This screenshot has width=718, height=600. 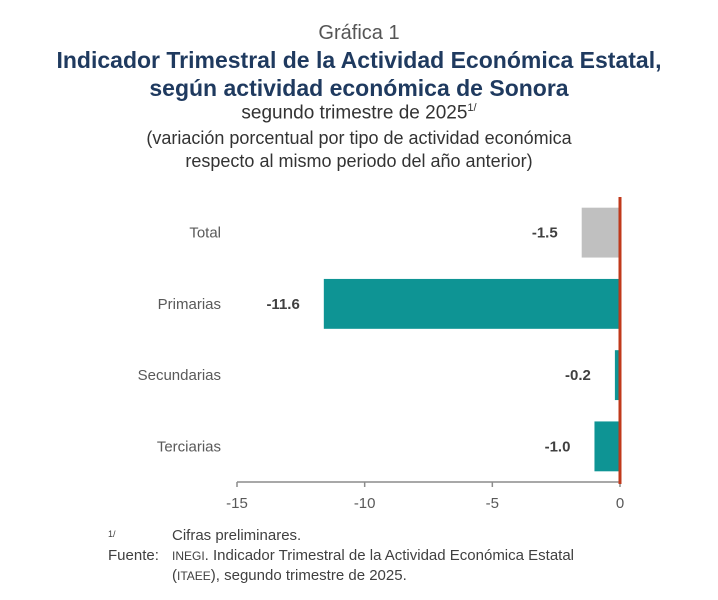 I want to click on value-label-secundarias: -0.2, so click(x=578, y=375).